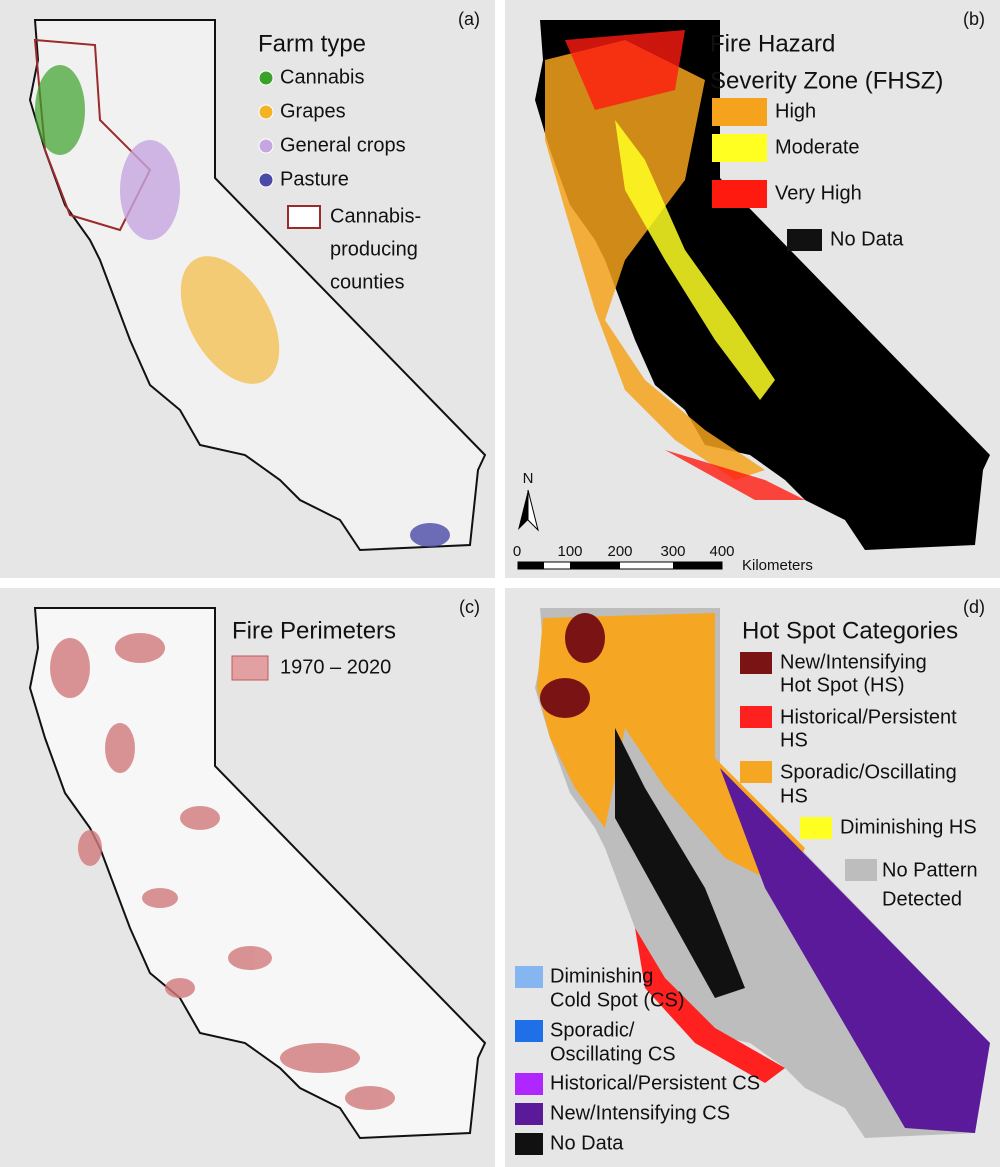 The height and width of the screenshot is (1167, 1000). Describe the element at coordinates (842, 685) in the screenshot. I see `legend-label: Hot Spot (HS)` at that location.